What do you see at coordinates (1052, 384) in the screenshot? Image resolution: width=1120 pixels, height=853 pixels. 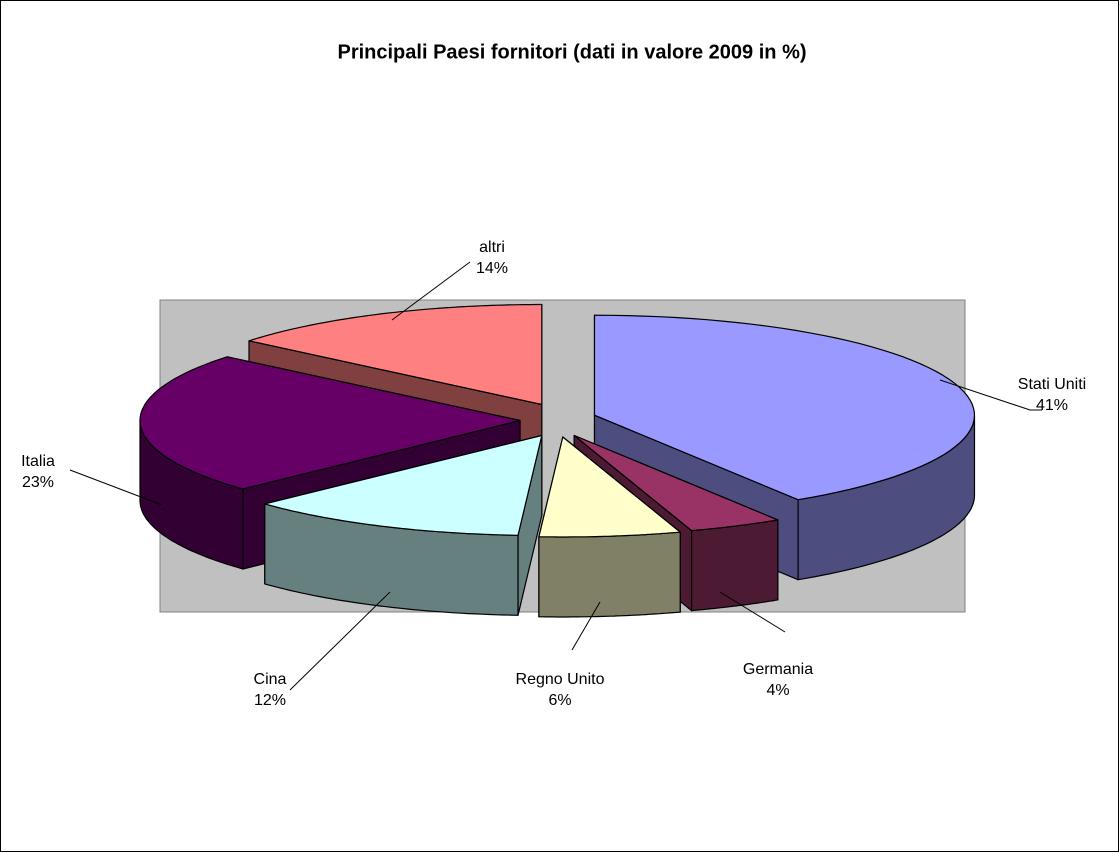 I see `data-label-name: Stati Uniti` at bounding box center [1052, 384].